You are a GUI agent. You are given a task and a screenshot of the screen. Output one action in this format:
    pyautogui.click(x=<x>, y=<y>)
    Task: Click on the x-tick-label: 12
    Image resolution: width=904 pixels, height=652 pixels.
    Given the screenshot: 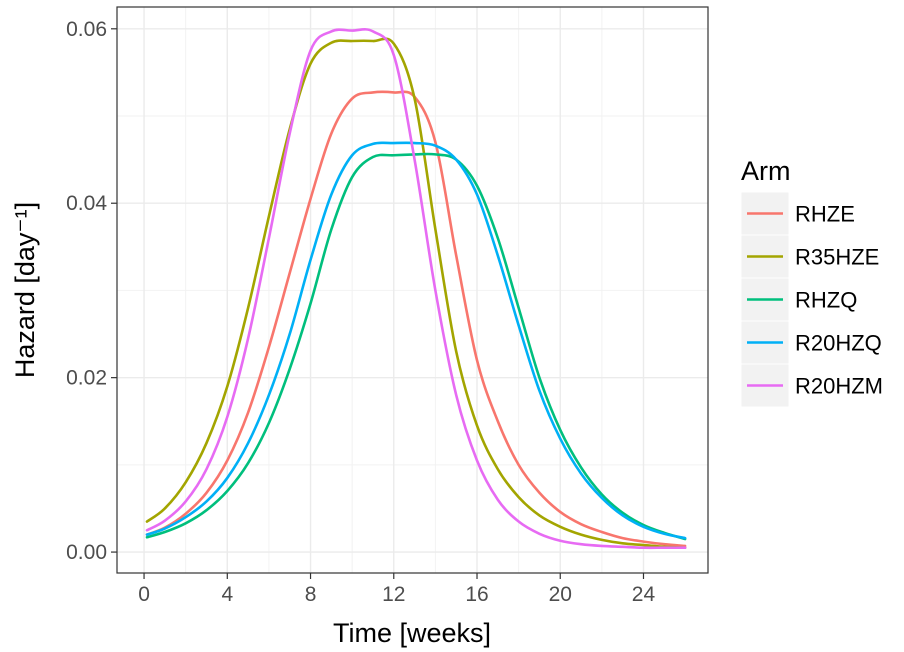 What is the action you would take?
    pyautogui.click(x=393, y=594)
    